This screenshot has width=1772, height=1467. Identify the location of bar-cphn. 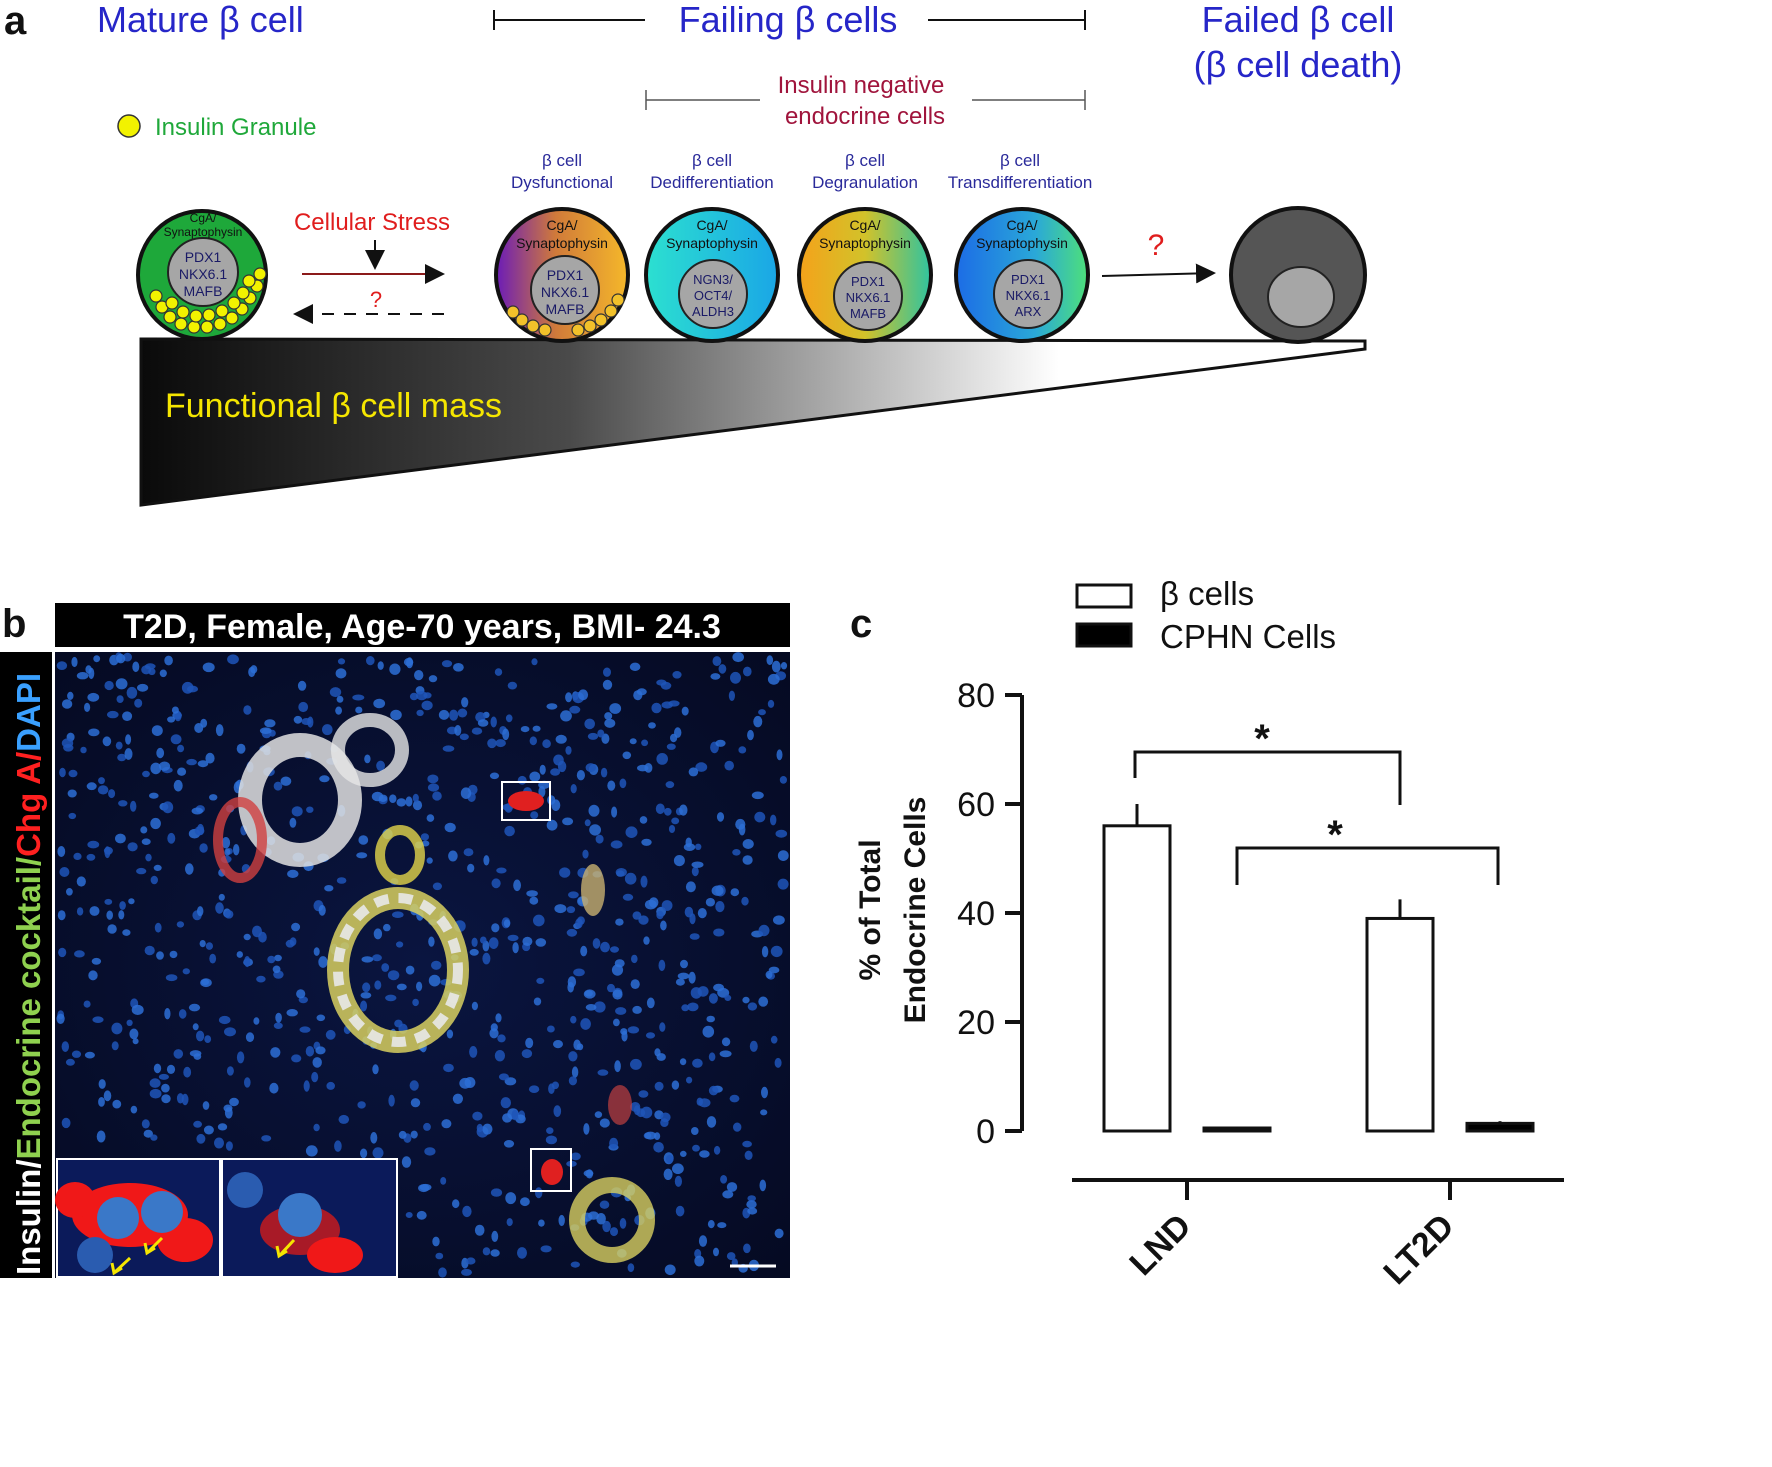
(1500, 1127).